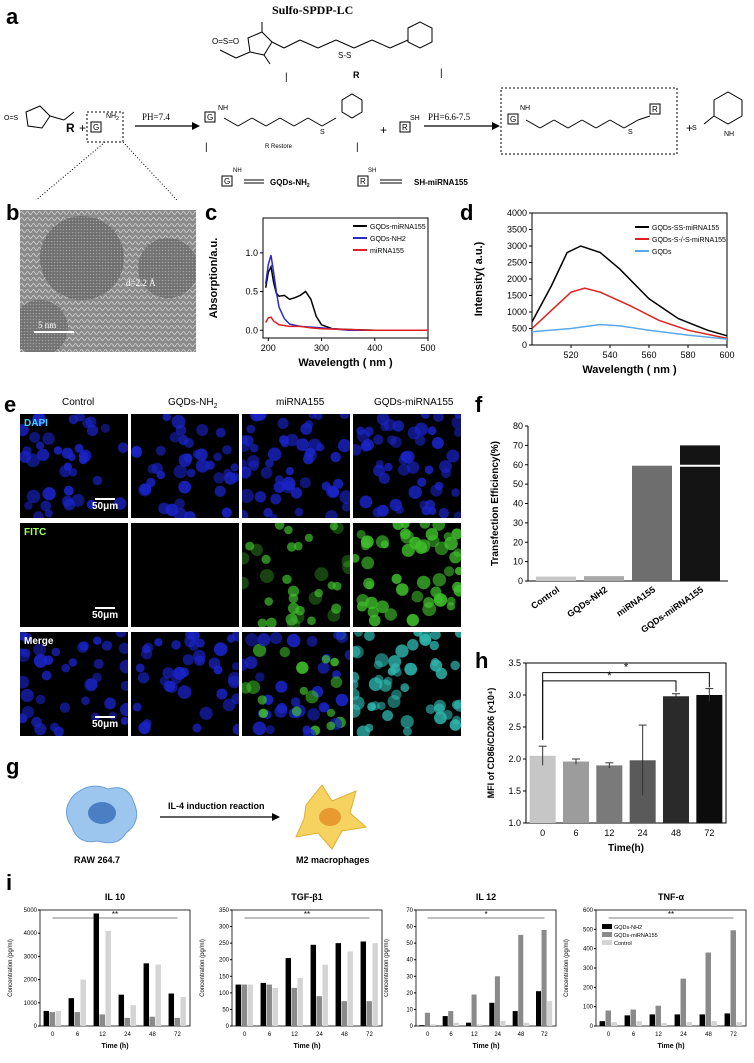 The height and width of the screenshot is (1063, 754). I want to click on x-tick-label-d: 520, so click(570, 355).